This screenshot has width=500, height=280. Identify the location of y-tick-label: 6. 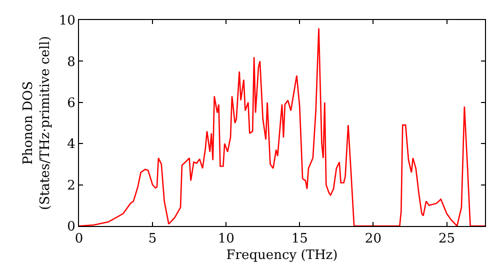
(71, 103).